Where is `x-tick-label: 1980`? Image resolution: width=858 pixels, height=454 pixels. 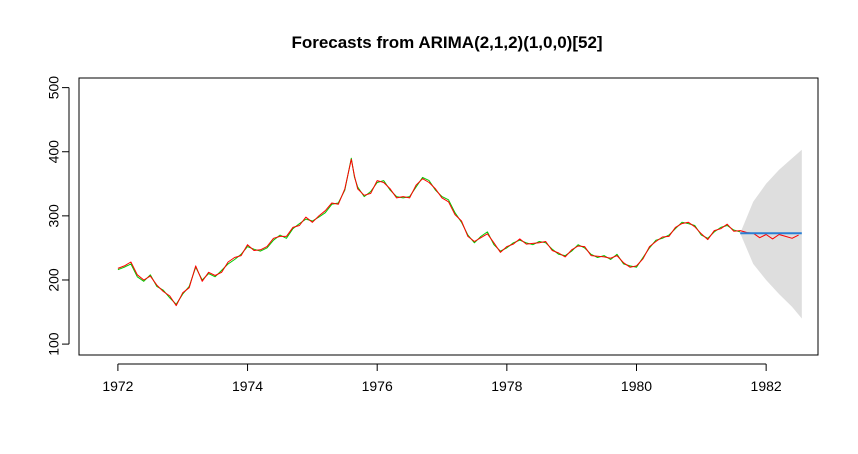 x-tick-label: 1980 is located at coordinates (636, 386).